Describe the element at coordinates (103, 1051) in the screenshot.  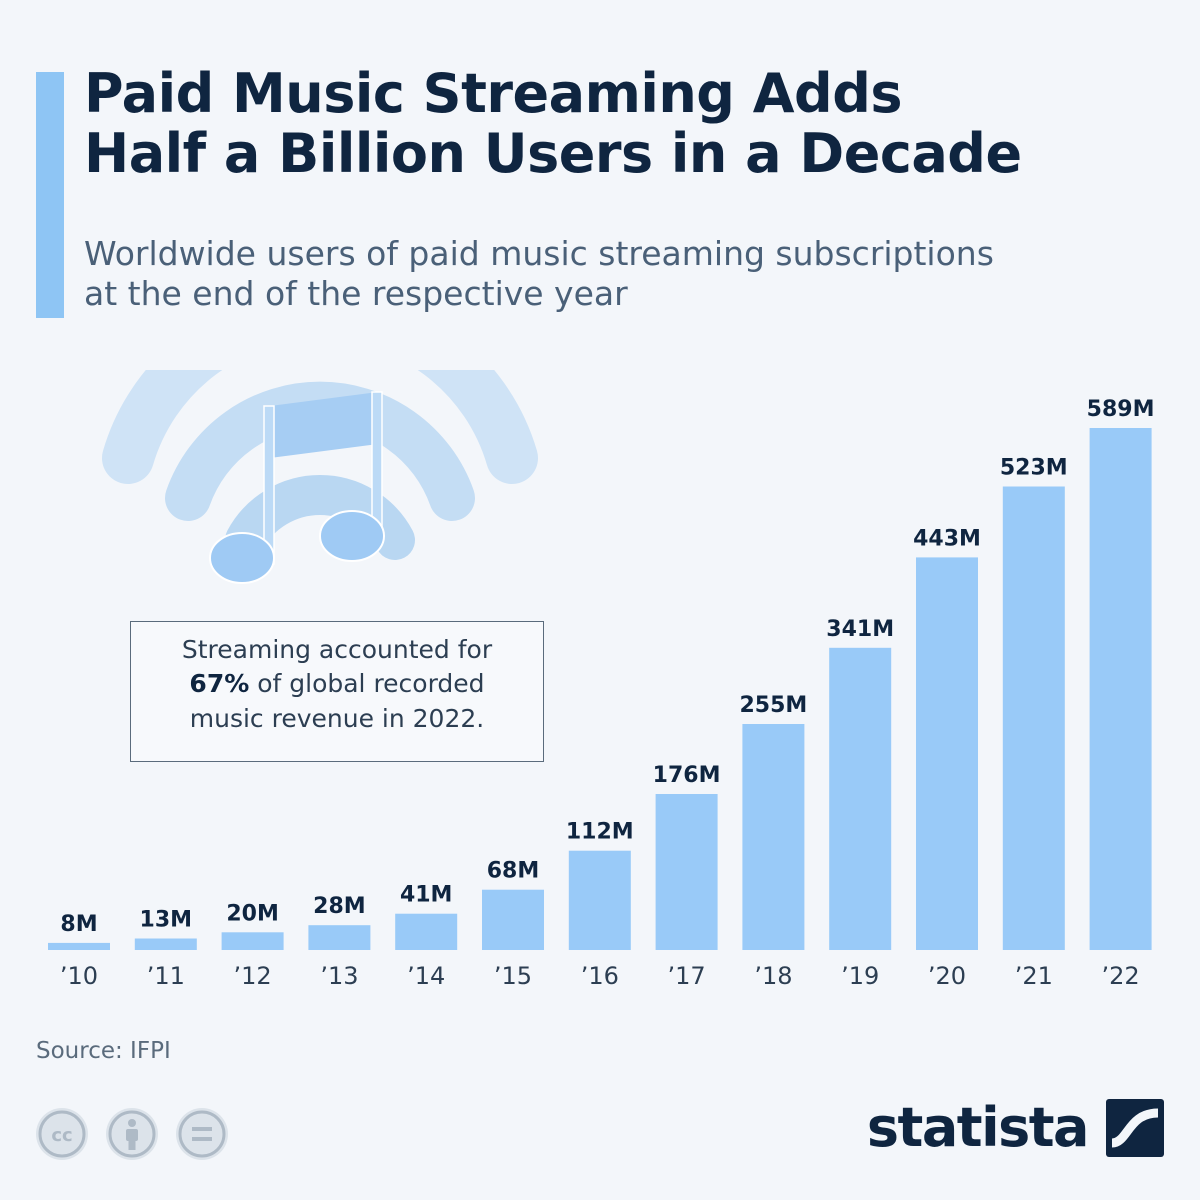
I see `source-note: Source: IFPI` at that location.